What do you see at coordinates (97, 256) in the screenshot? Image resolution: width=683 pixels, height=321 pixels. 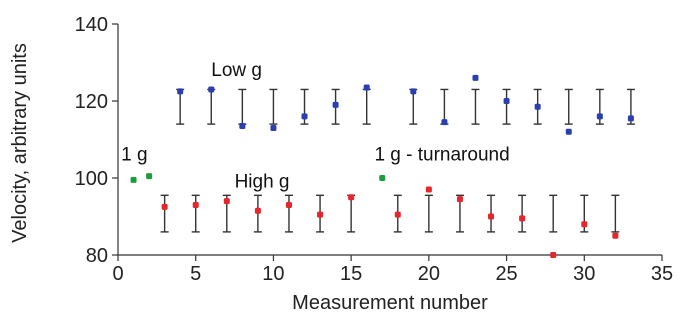 I see `y-tick-label: 80` at bounding box center [97, 256].